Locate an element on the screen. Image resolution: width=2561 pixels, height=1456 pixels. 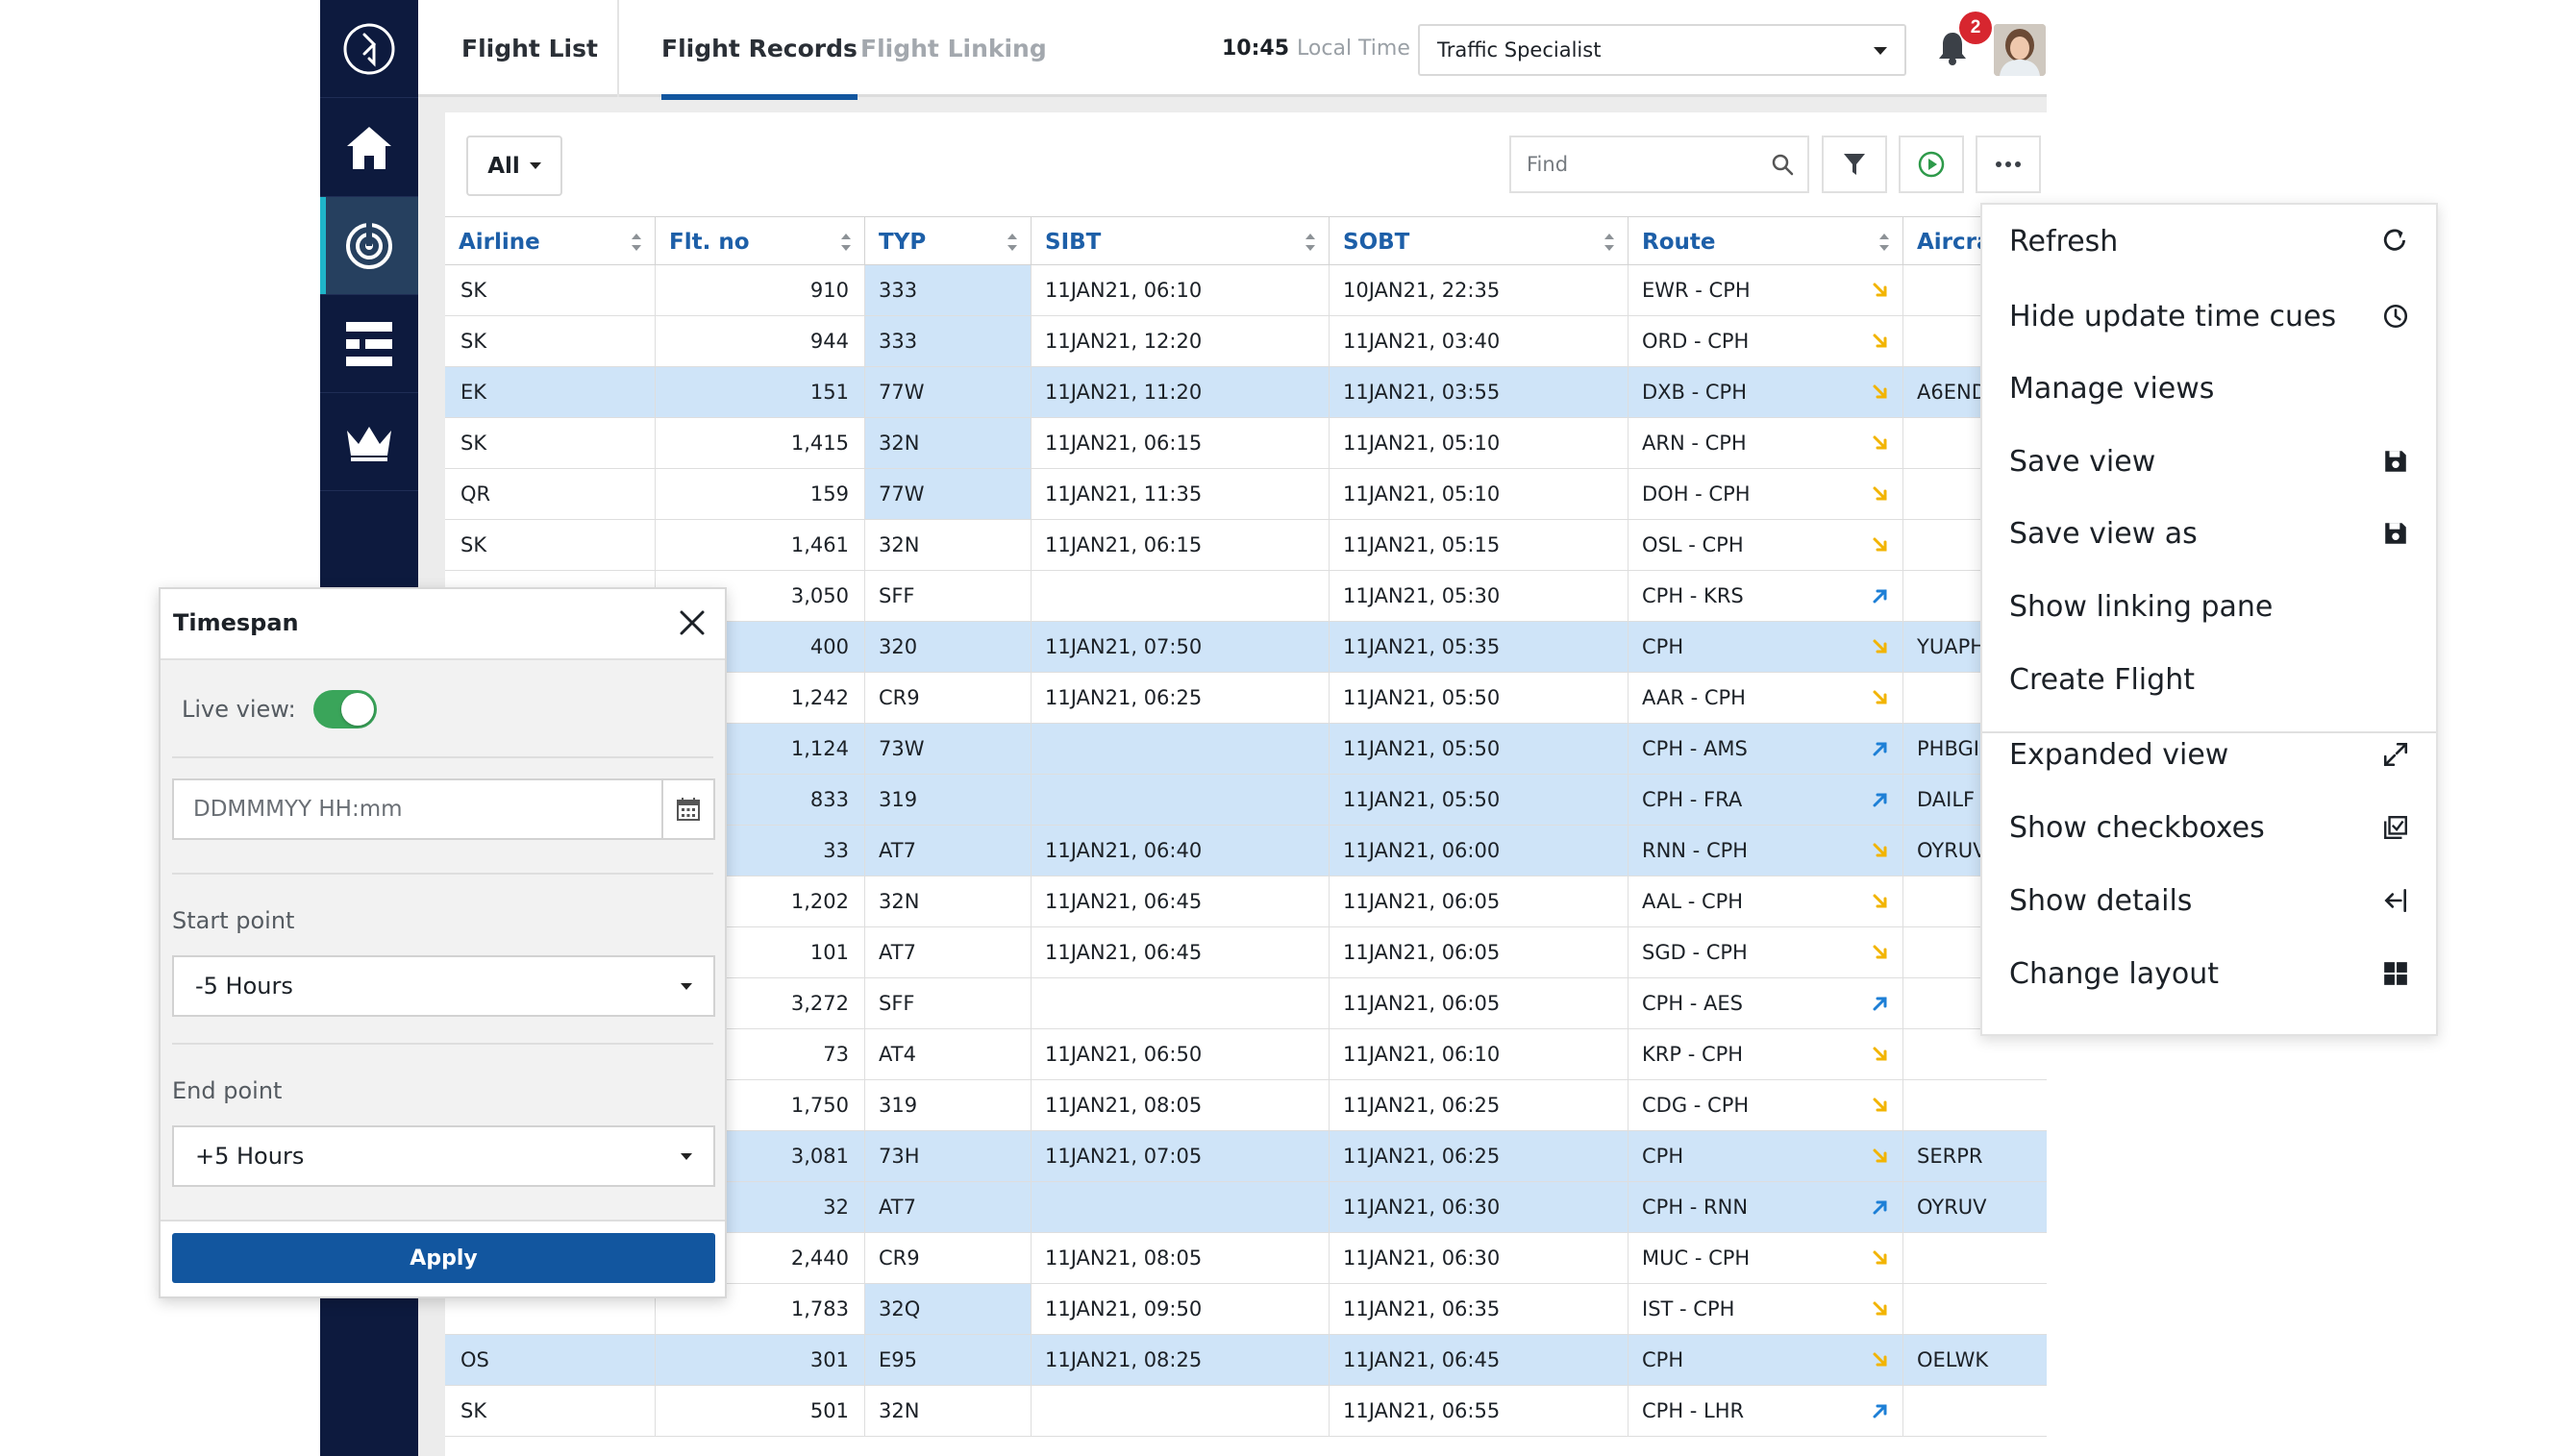
column-header-aircraft-col: Aircra is located at coordinates (1975, 242).